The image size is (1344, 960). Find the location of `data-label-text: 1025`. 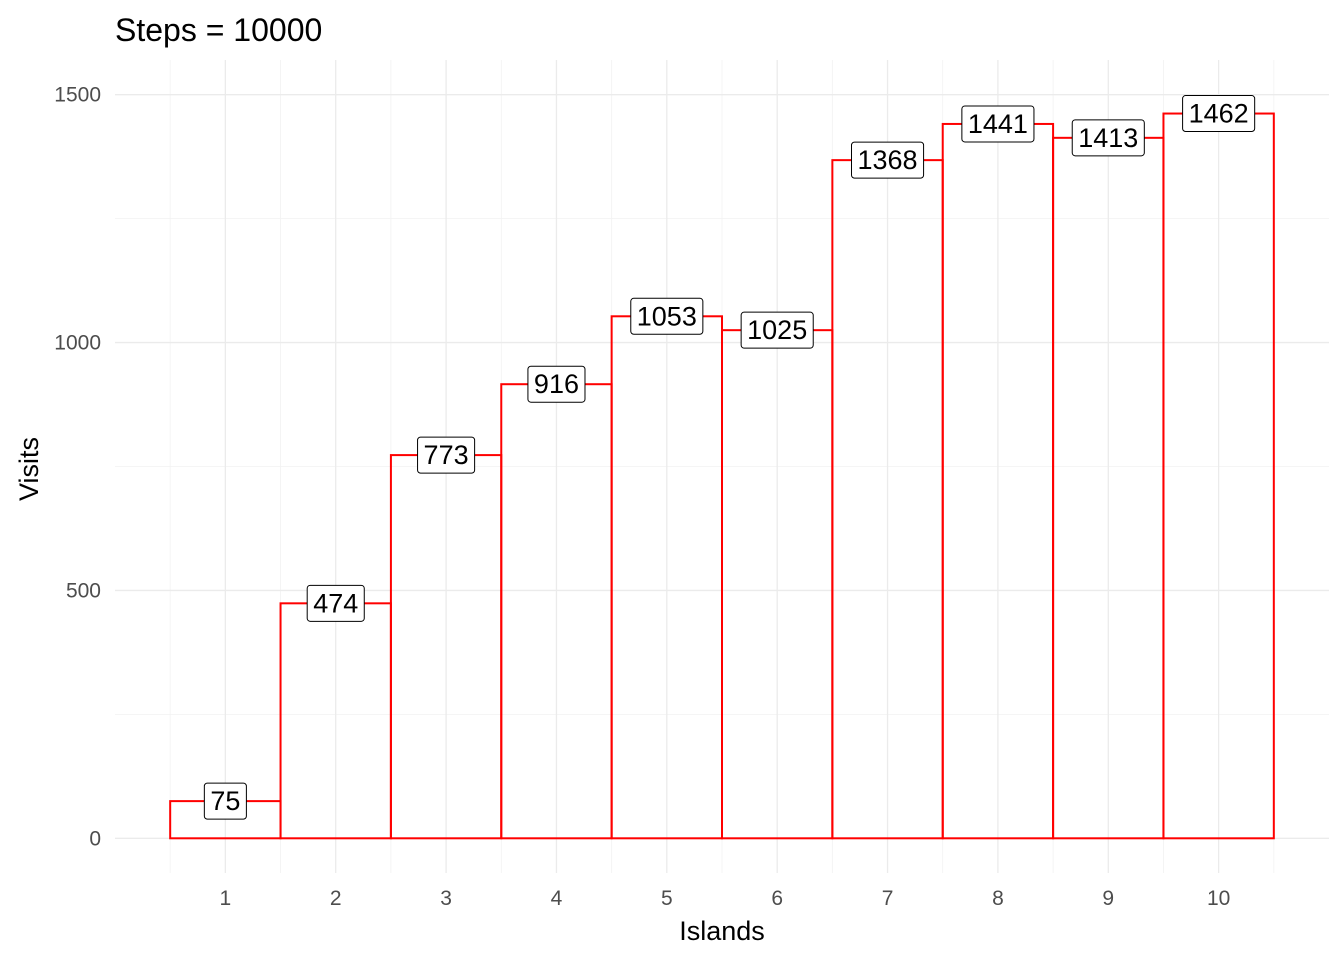

data-label-text: 1025 is located at coordinates (777, 330).